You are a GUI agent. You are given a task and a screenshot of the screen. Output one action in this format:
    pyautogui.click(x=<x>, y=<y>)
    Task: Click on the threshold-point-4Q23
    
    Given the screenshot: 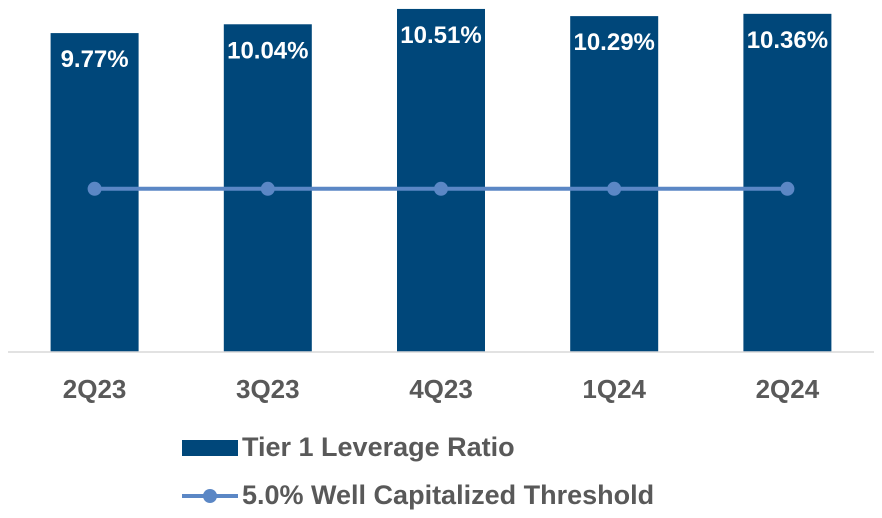 What is the action you would take?
    pyautogui.click(x=441, y=188)
    